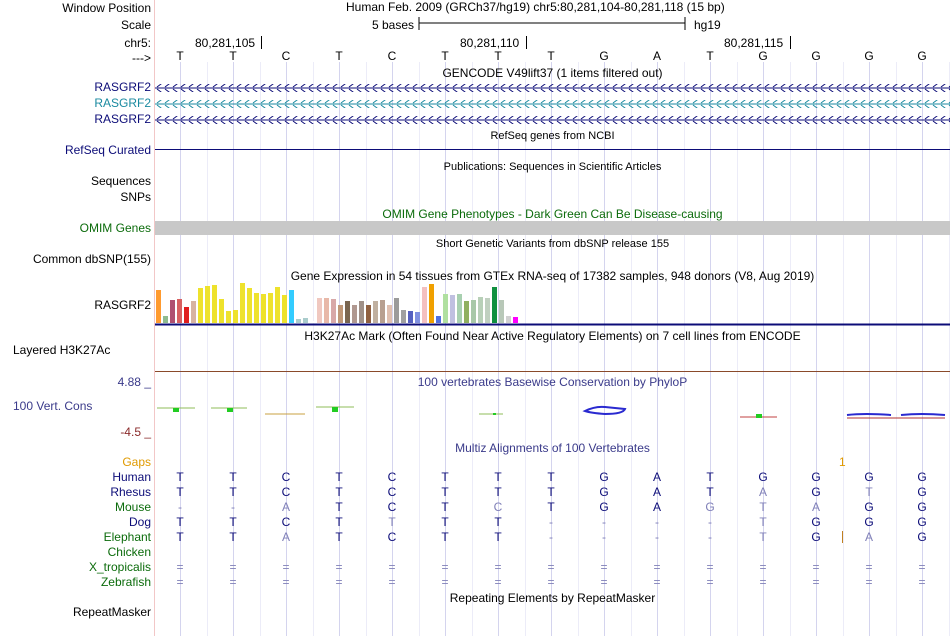  Describe the element at coordinates (552, 228) in the screenshot. I see `omim-gene-bar` at that location.